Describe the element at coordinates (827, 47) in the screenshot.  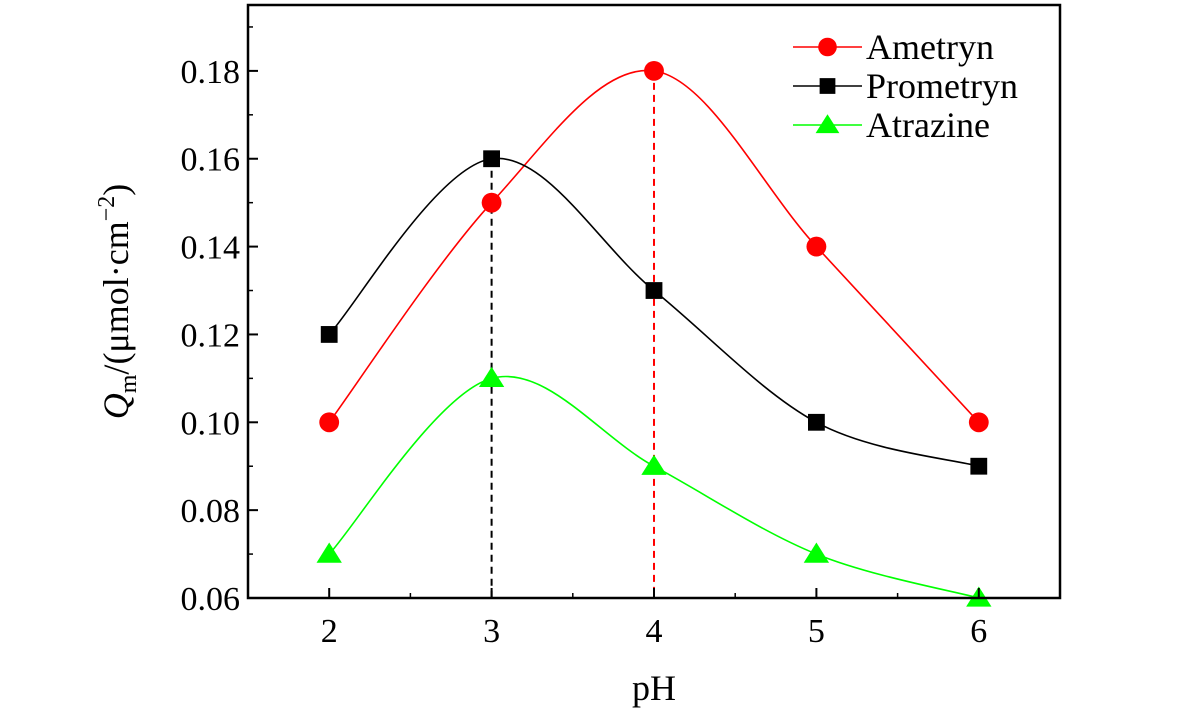
I see `legend-marker-ametryn` at that location.